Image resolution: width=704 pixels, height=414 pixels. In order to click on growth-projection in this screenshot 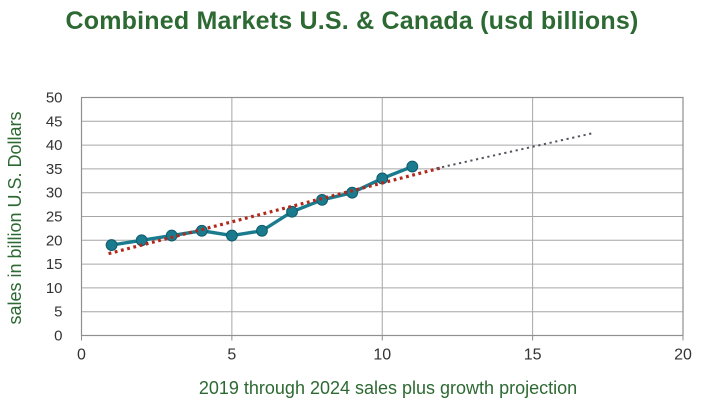, I will do `click(514, 151)`.